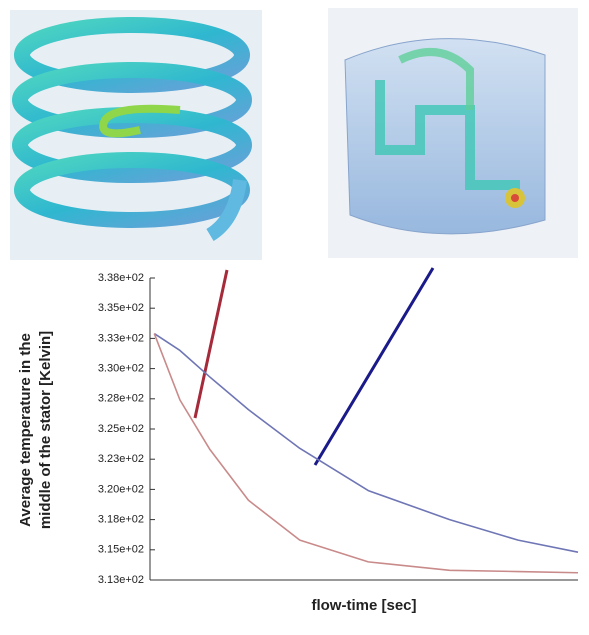 The height and width of the screenshot is (635, 589). Describe the element at coordinates (121, 399) in the screenshot. I see `y-tick-label: 3.28e+02` at that location.